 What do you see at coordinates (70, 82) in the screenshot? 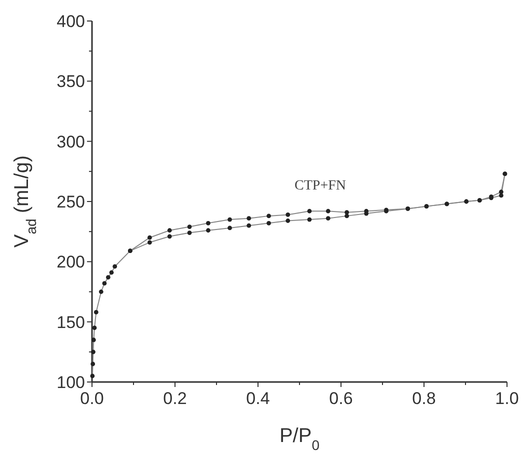
I see `y-tick-label: 350` at bounding box center [70, 82].